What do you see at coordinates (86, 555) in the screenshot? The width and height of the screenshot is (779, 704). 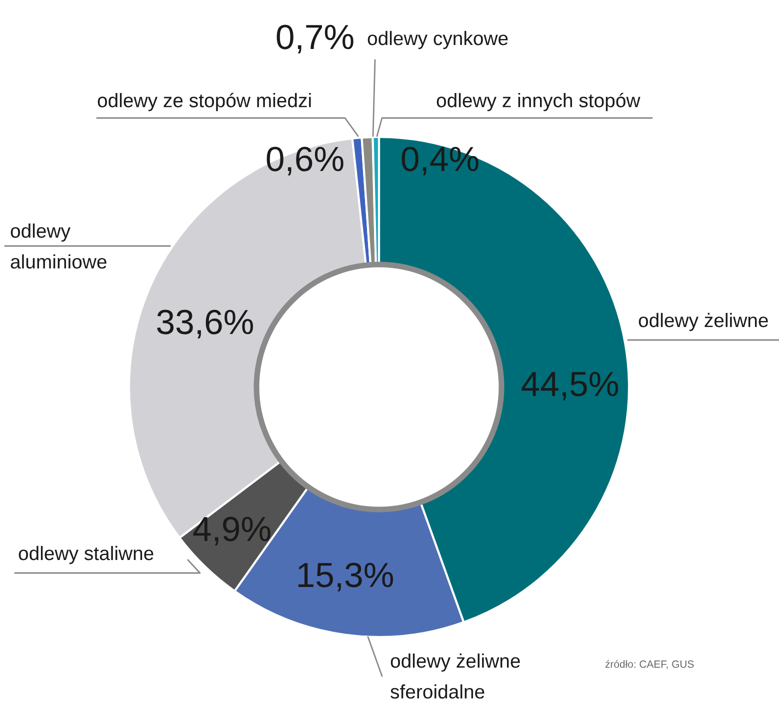 I see `slice-label: odlewy staliwne` at bounding box center [86, 555].